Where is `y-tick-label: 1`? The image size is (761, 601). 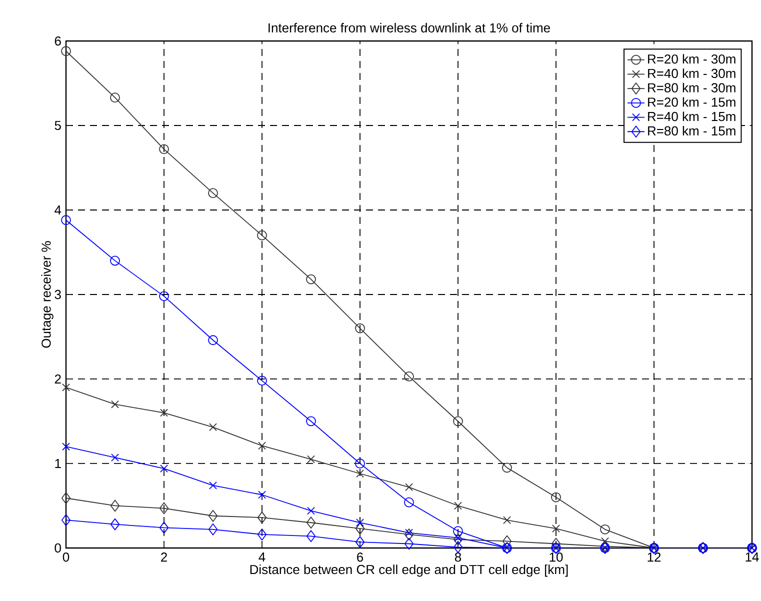
y-tick-label: 1 is located at coordinates (58, 463).